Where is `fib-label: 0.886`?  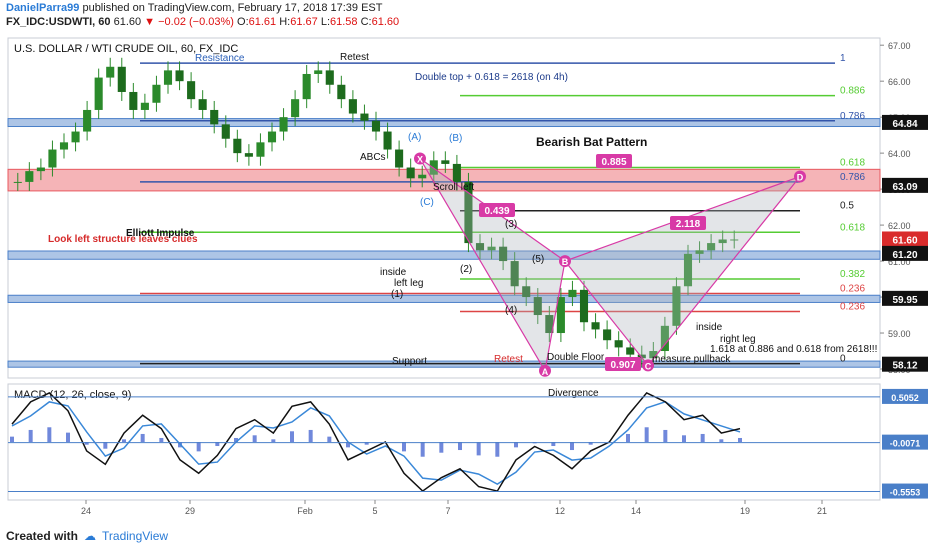 fib-label: 0.886 is located at coordinates (852, 91).